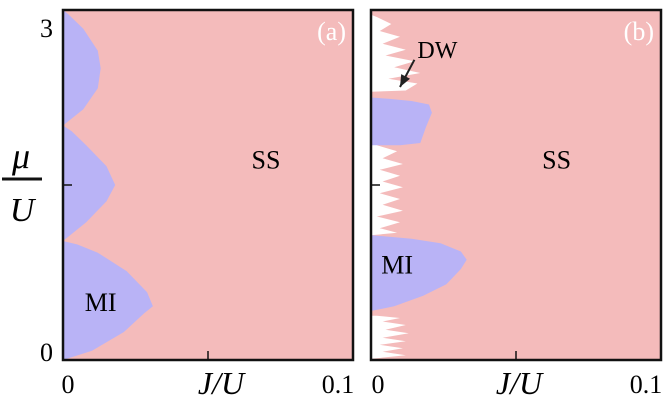 This screenshot has height=409, width=665. Describe the element at coordinates (405, 80) in the screenshot. I see `panel-b-annotation-arrow-head` at that location.